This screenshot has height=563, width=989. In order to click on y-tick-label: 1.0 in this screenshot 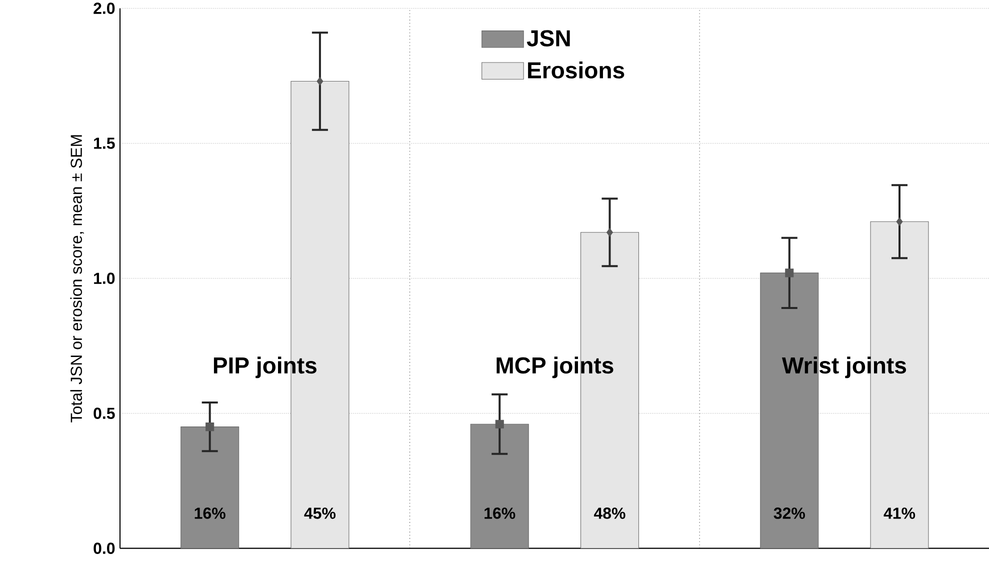, I will do `click(104, 278)`.